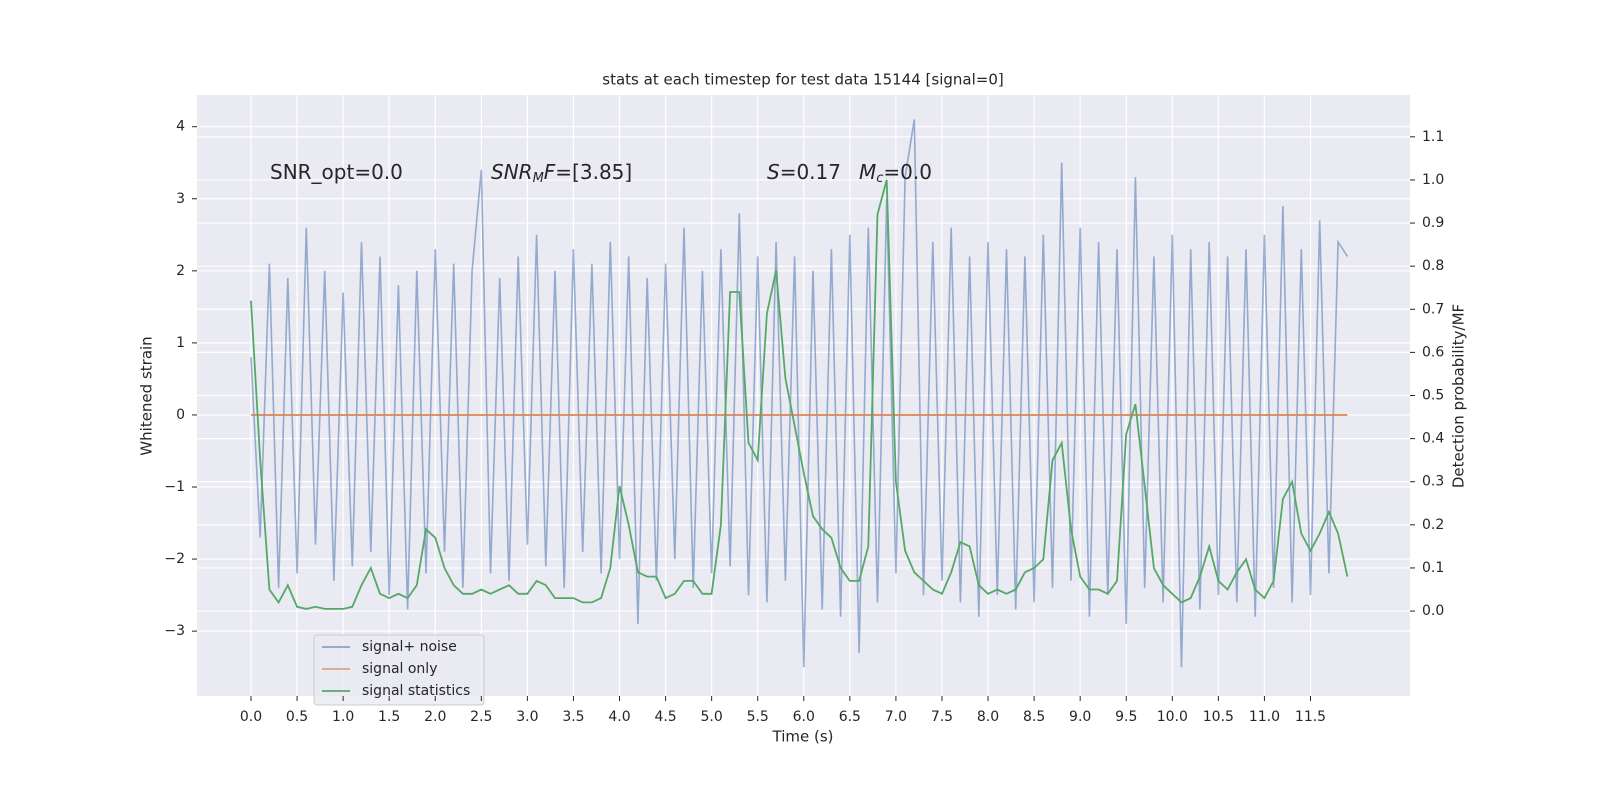  What do you see at coordinates (665, 717) in the screenshot?
I see `x-tick-label: 4.5` at bounding box center [665, 717].